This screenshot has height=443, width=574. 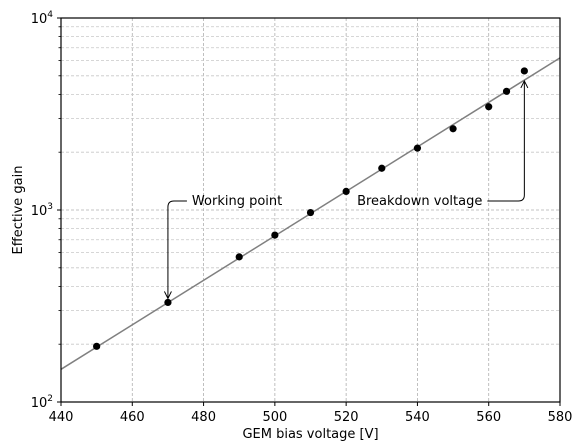 I want to click on x-tick-label: 500, so click(x=274, y=417).